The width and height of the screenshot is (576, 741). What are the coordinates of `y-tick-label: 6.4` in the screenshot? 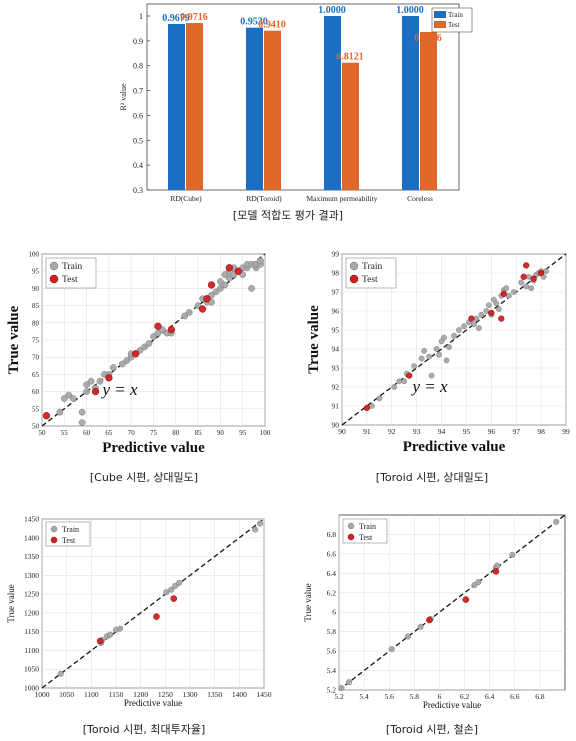 It's located at (332, 573).